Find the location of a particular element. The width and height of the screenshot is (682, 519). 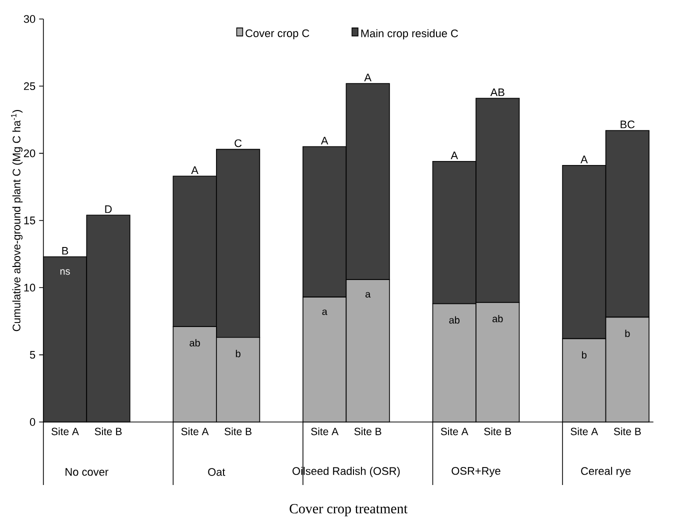

text: Oat is located at coordinates (217, 472).